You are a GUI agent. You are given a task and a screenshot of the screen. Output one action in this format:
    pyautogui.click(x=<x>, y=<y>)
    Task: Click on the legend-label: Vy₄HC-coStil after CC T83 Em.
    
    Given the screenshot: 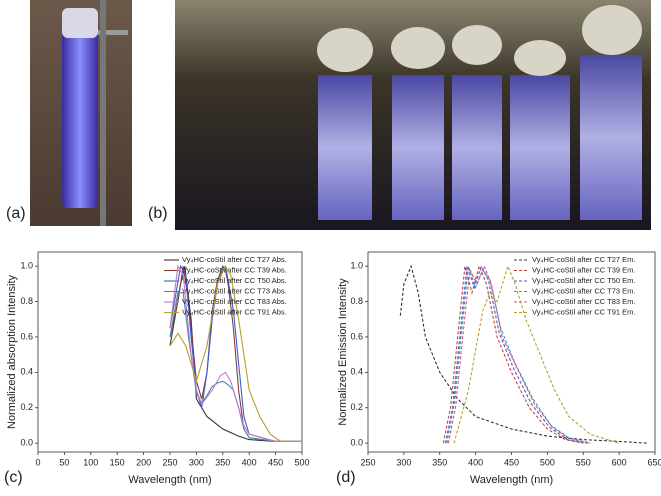 What is the action you would take?
    pyautogui.click(x=584, y=301)
    